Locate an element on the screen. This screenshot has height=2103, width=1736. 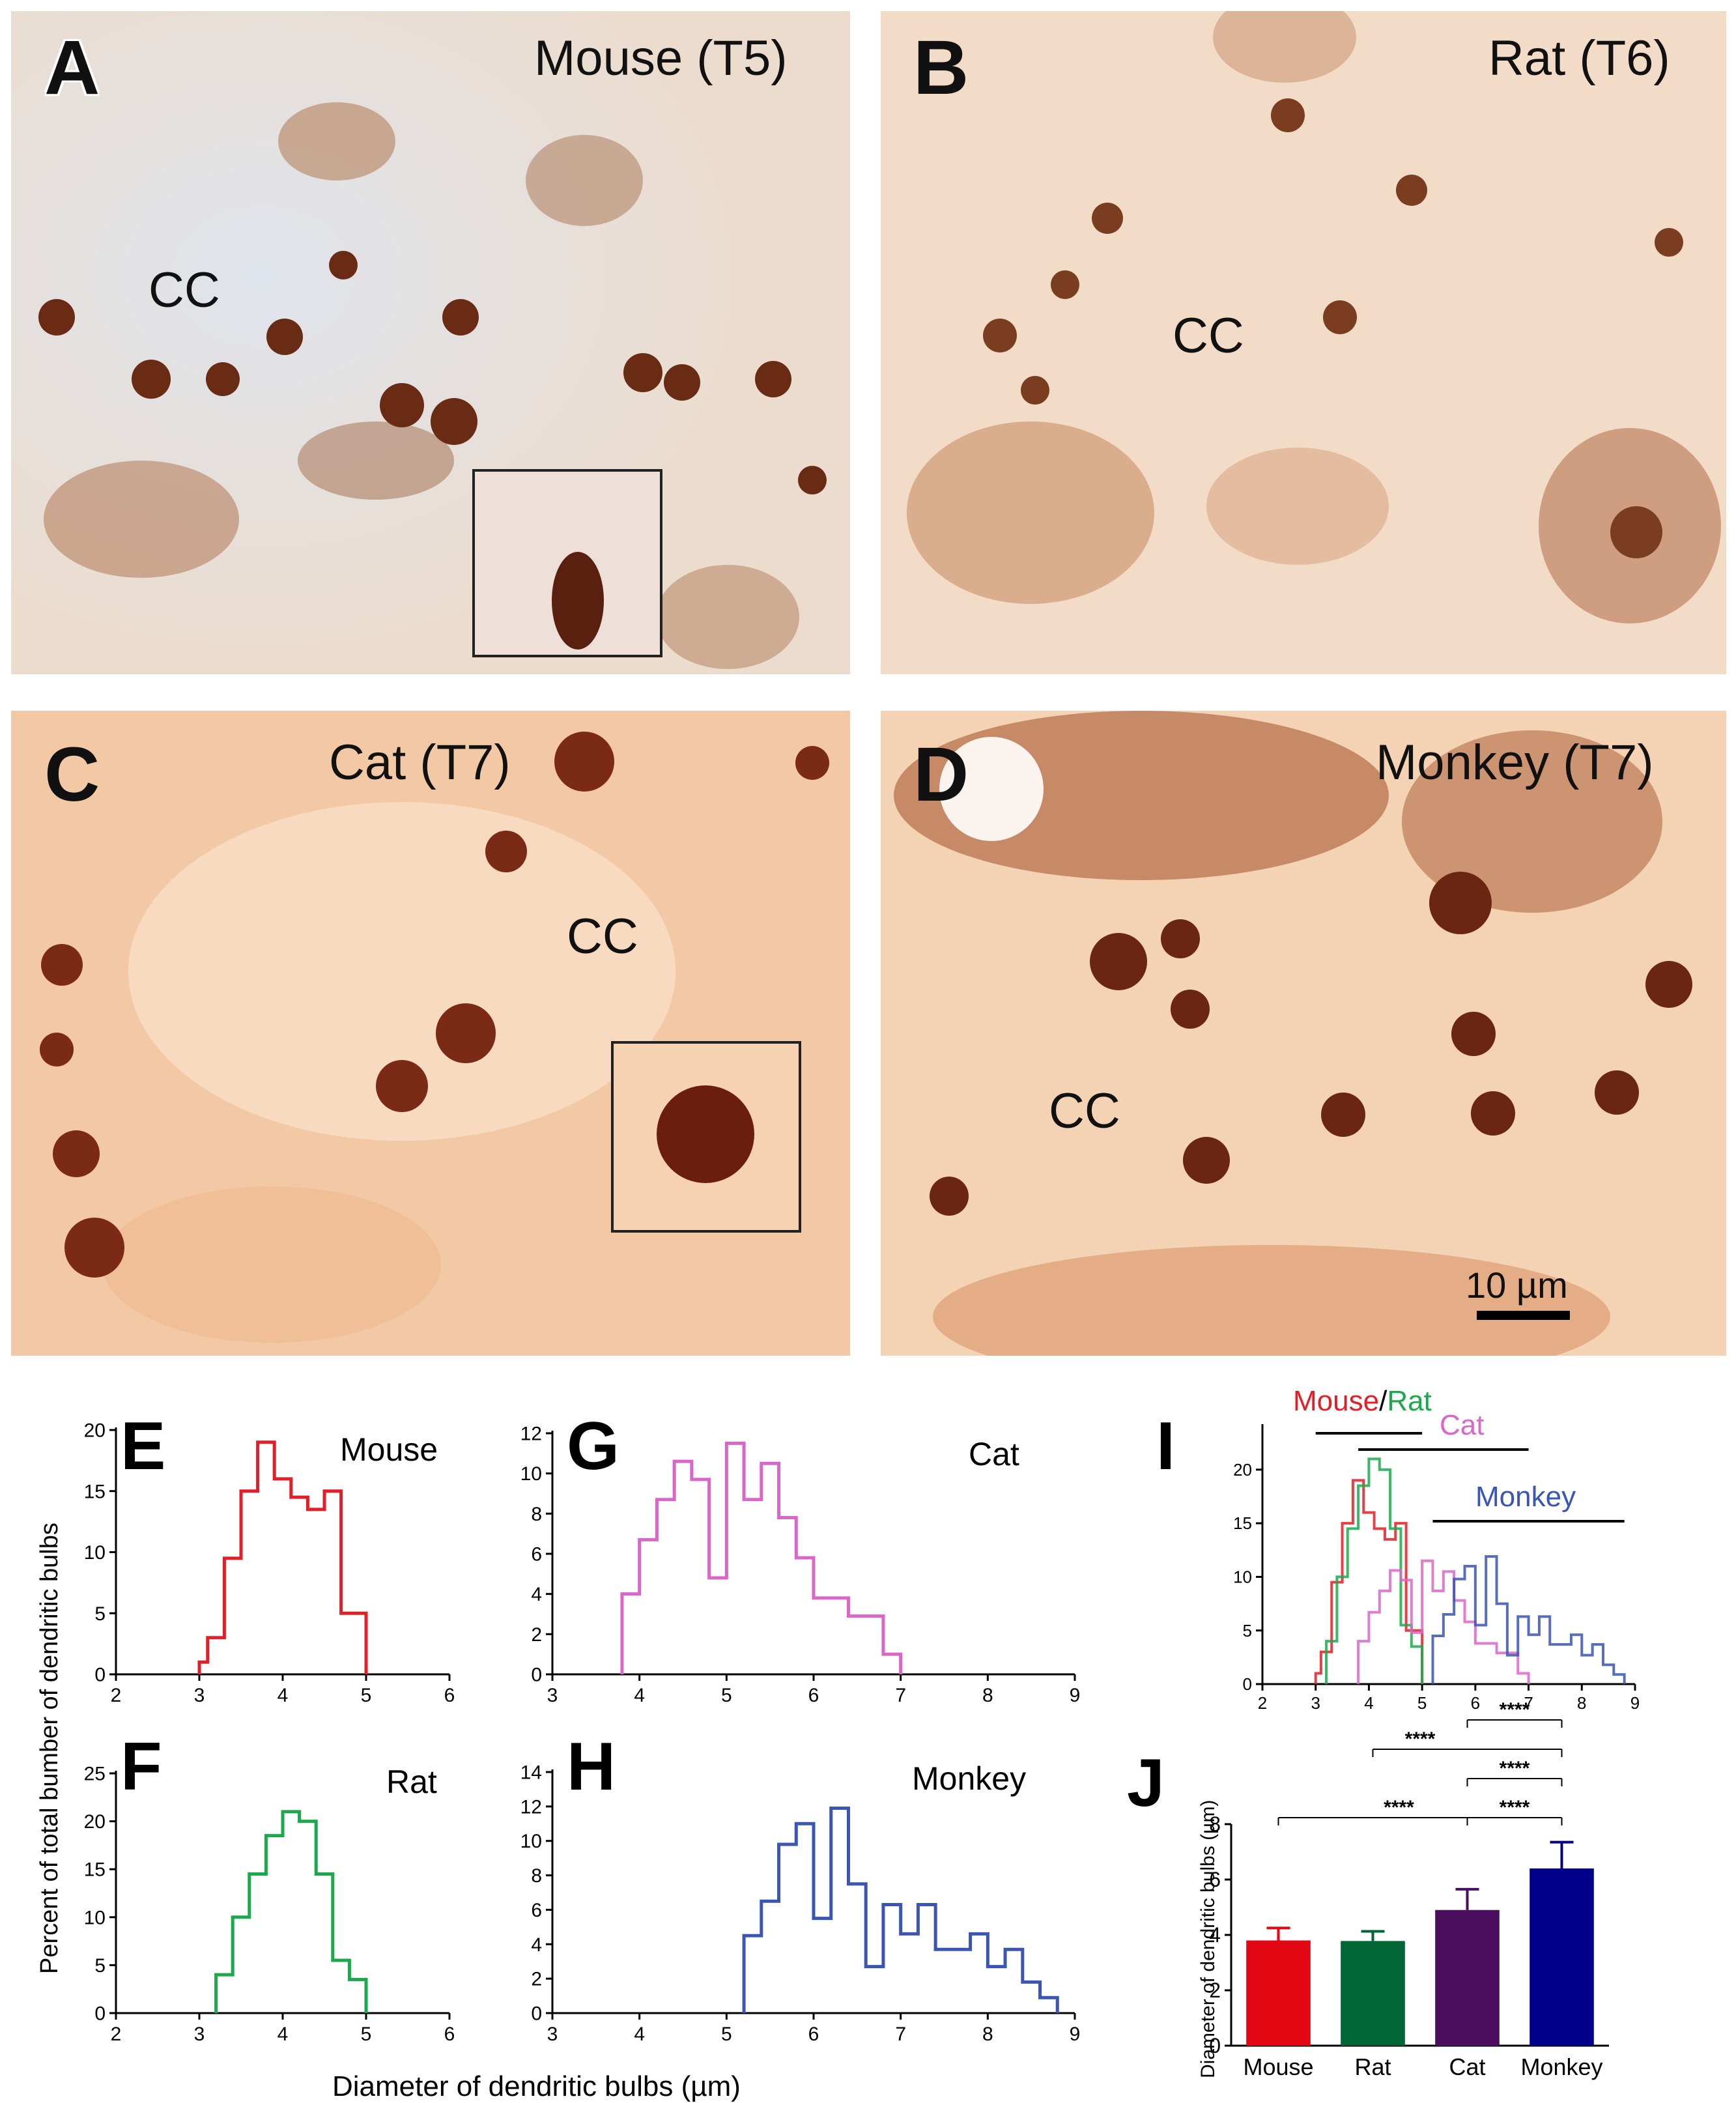
chart-i-x-tick-label: 9 is located at coordinates (1635, 1703).